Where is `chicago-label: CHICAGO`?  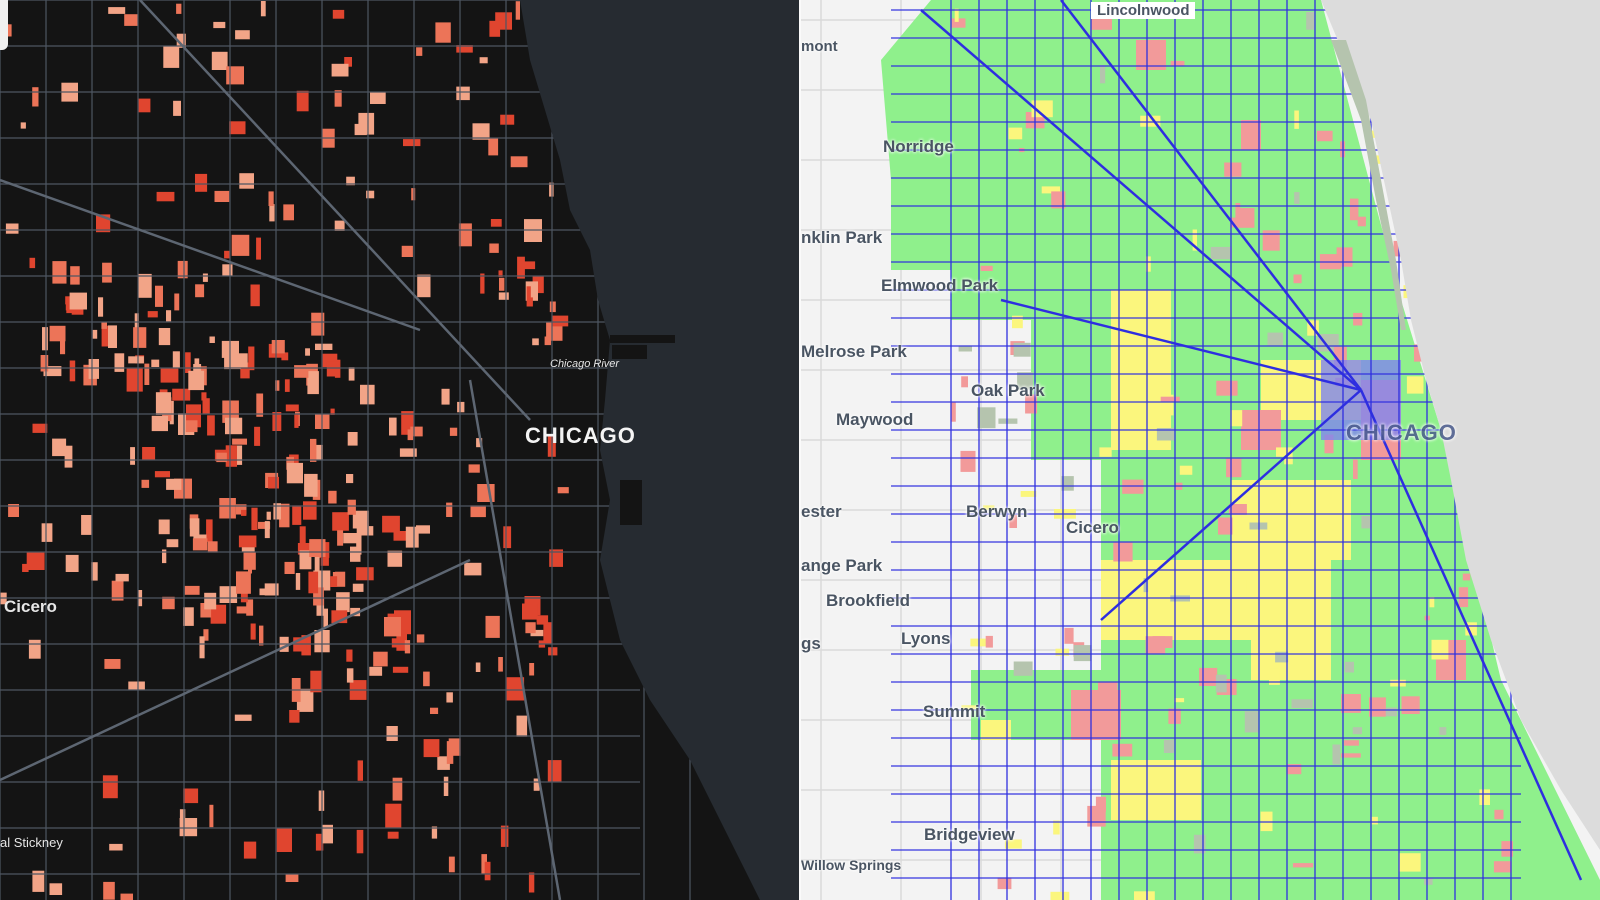 chicago-label: CHICAGO is located at coordinates (580, 435).